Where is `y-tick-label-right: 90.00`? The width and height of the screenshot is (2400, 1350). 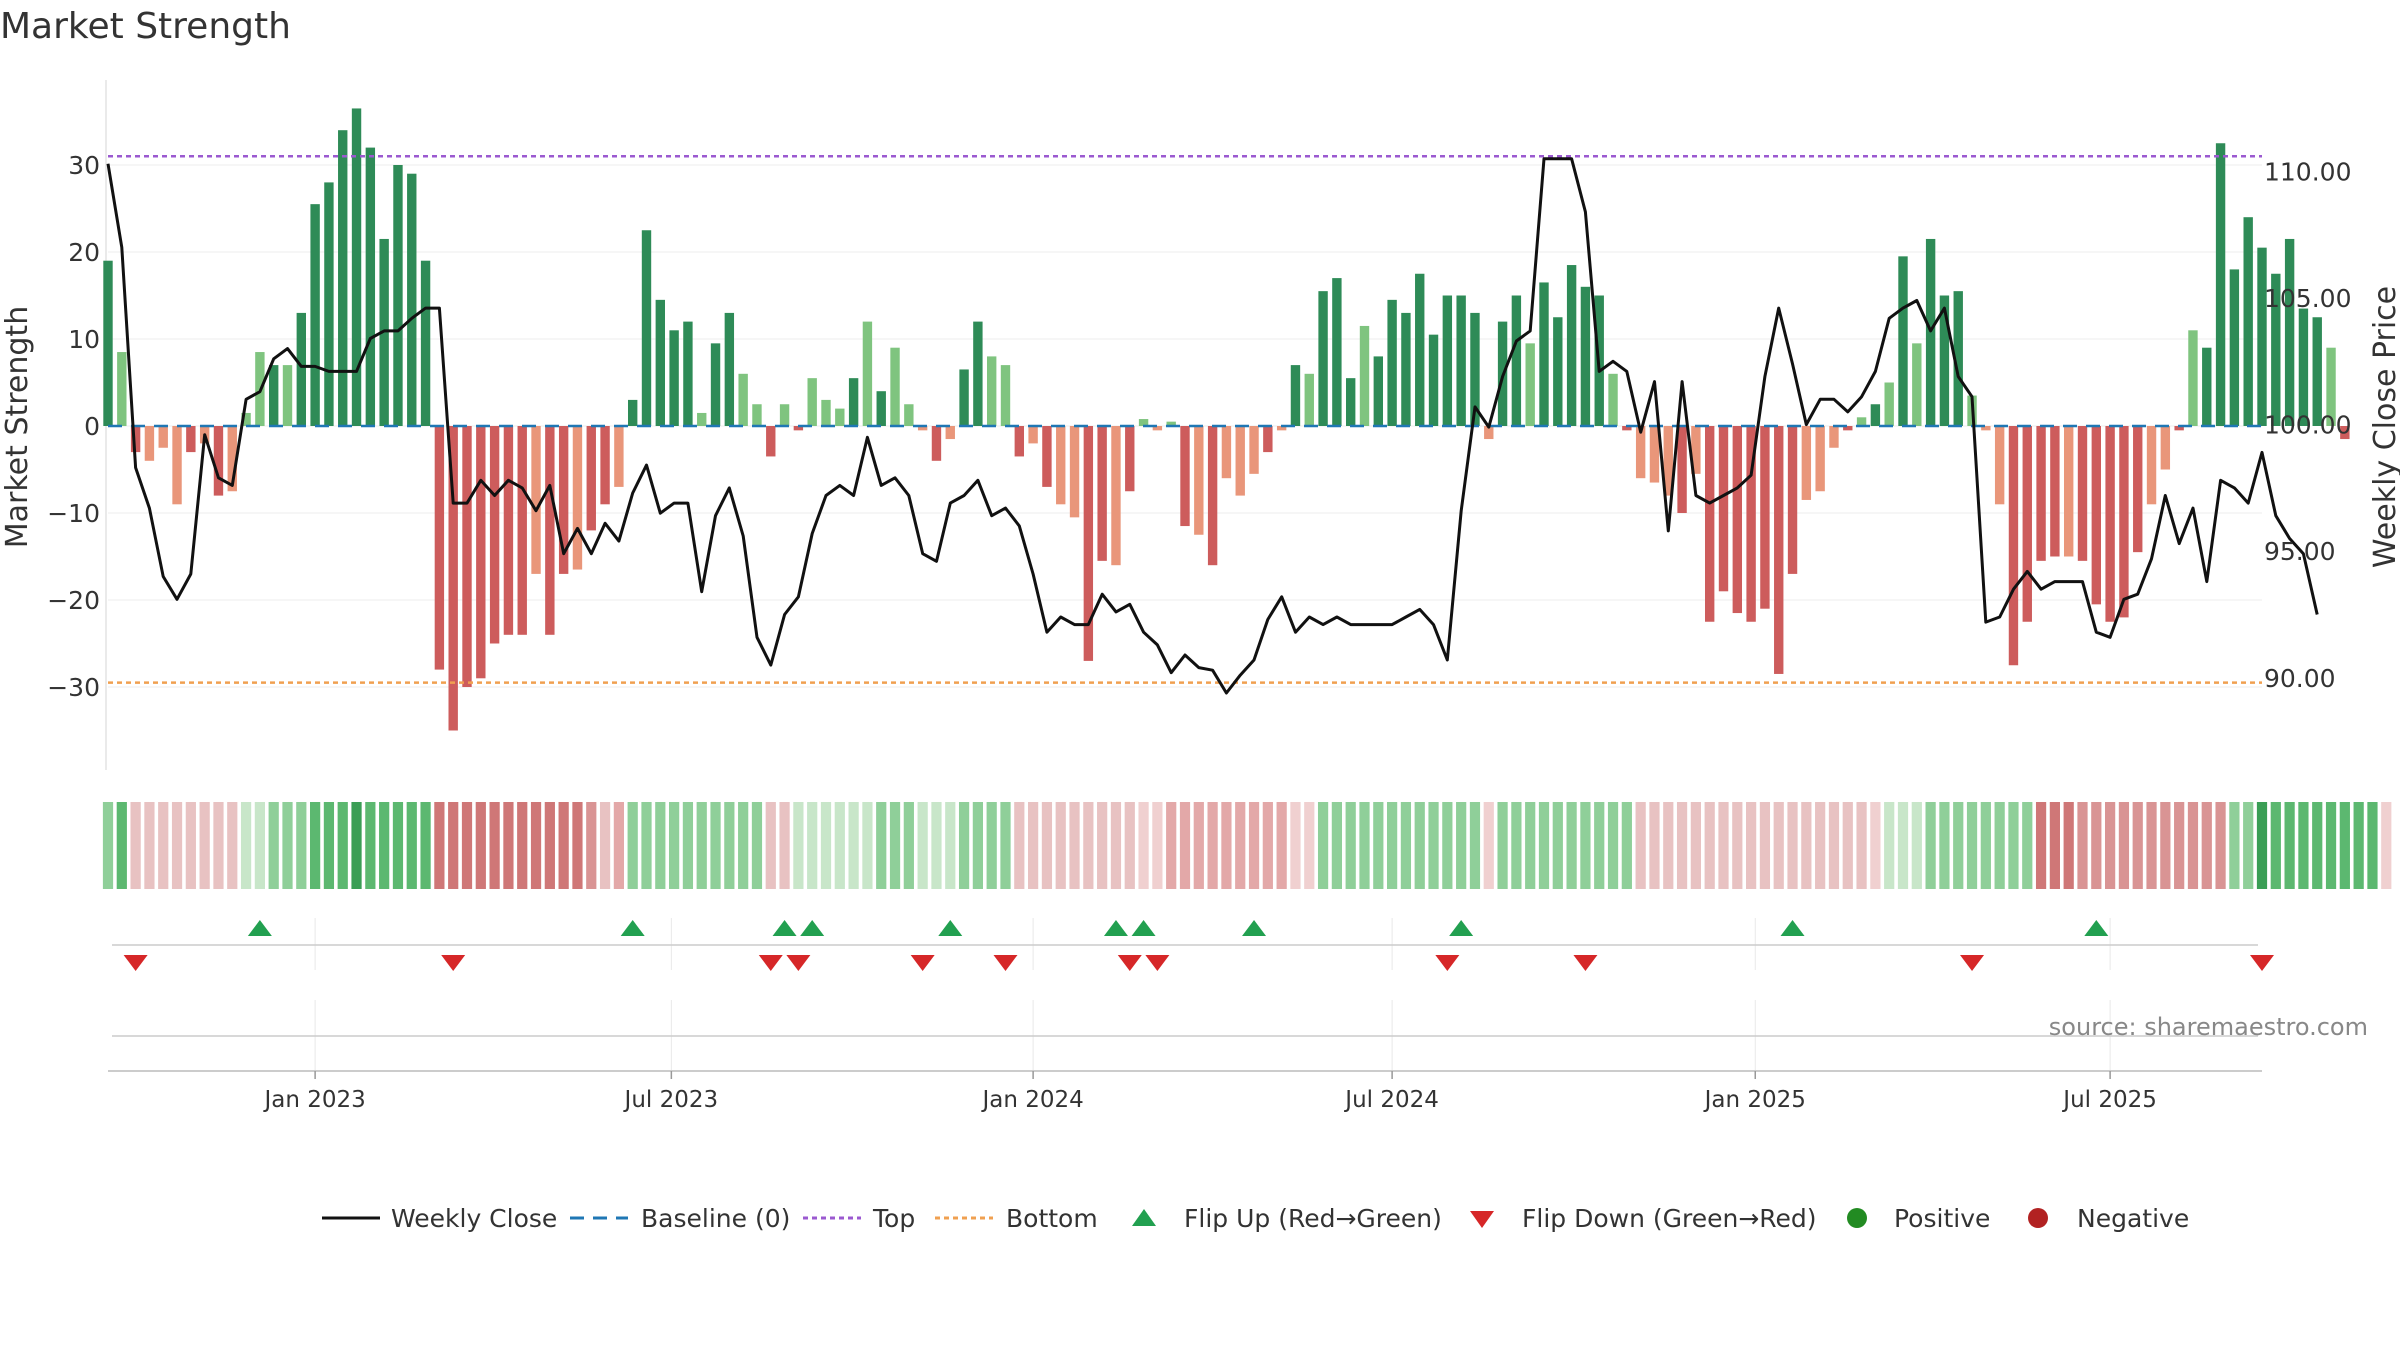
y-tick-label-right: 90.00 is located at coordinates (2300, 678).